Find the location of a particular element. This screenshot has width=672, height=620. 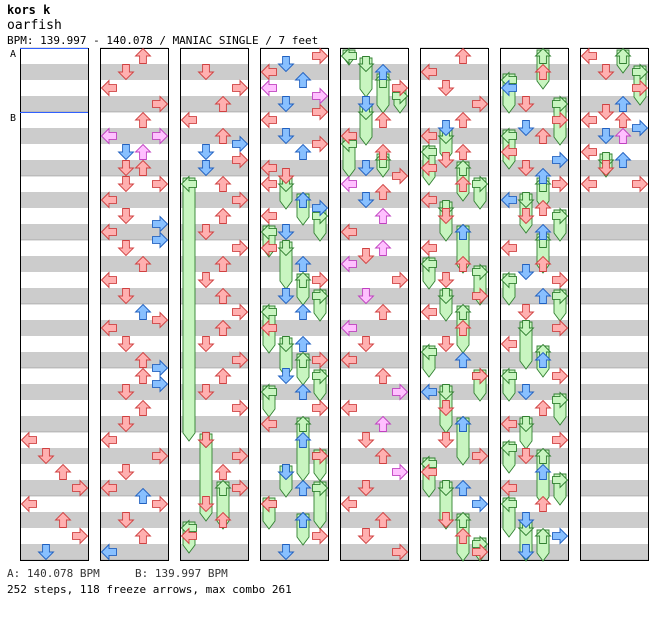

bpm-change-label: A is located at coordinates (13, 54).